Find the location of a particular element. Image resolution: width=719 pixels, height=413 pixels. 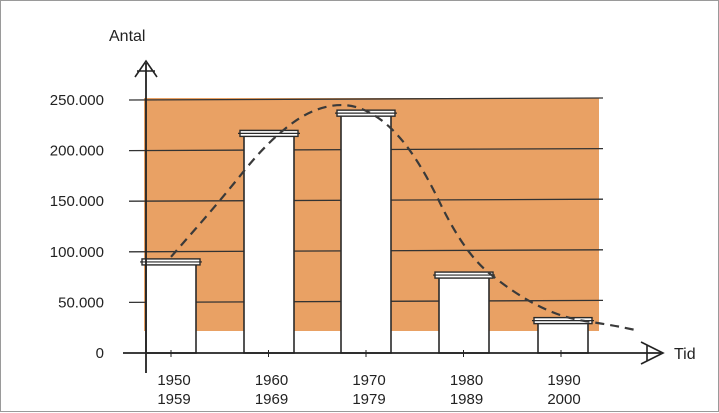

x-tick-label: 1980 is located at coordinates (466, 380).